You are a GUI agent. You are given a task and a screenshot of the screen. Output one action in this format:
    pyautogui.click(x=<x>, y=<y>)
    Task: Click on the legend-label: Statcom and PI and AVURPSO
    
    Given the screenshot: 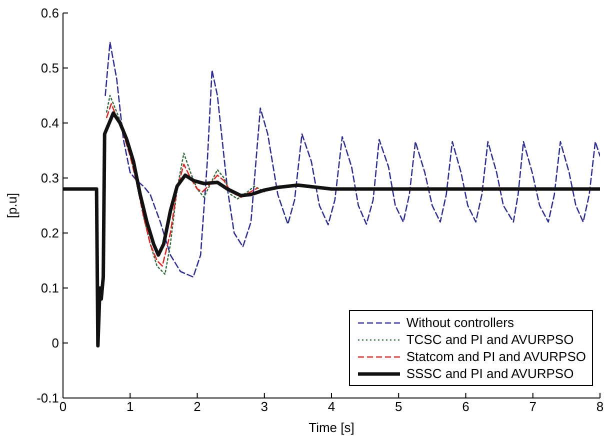 What is the action you would take?
    pyautogui.click(x=496, y=356)
    